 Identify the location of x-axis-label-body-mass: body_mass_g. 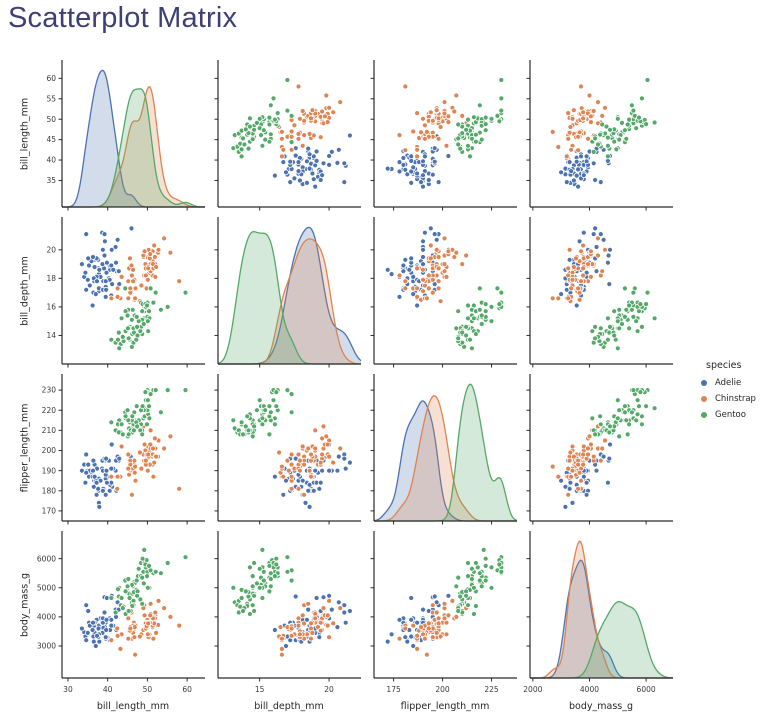
(601, 706).